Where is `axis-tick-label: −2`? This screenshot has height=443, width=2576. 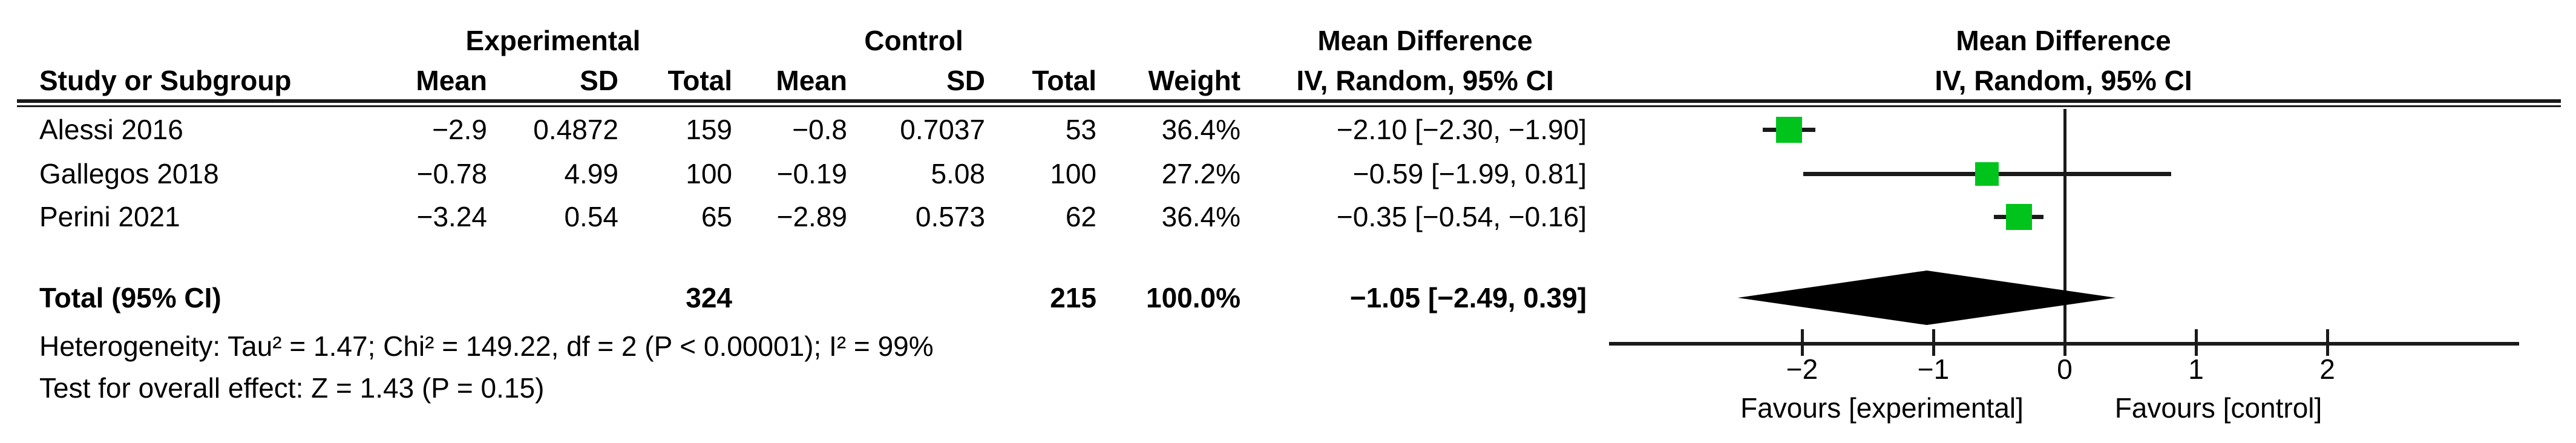
axis-tick-label: −2 is located at coordinates (1802, 369).